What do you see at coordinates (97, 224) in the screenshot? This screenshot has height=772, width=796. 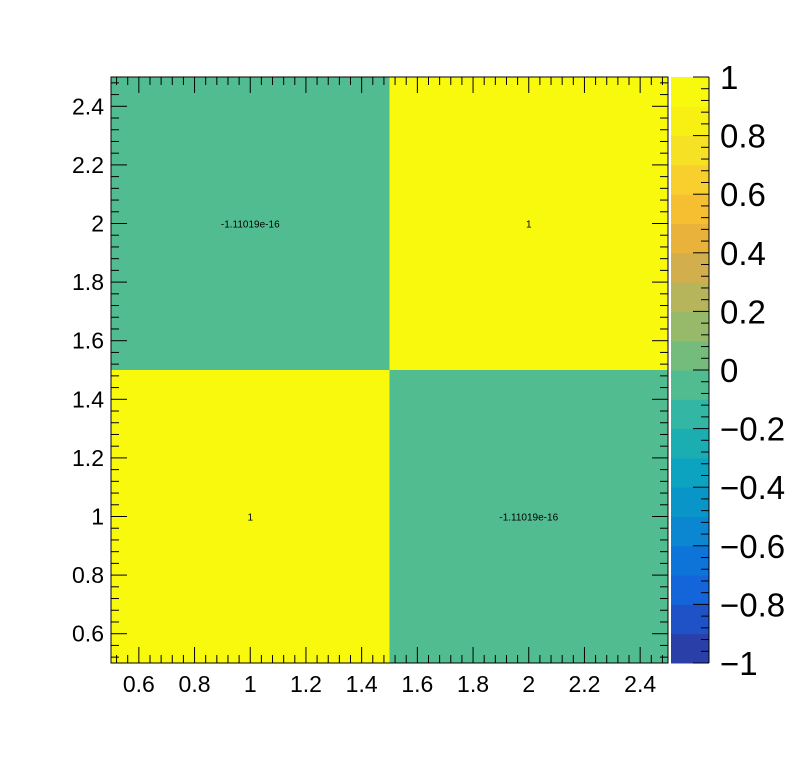 I see `y-tick-label: 2` at bounding box center [97, 224].